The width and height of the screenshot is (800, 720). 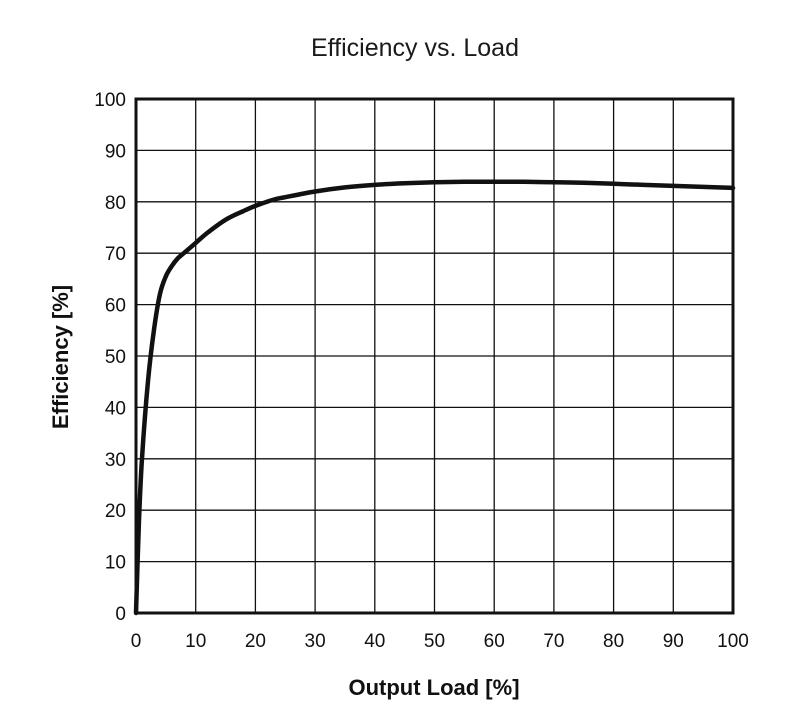 I want to click on y-tick-label: 50, so click(x=115, y=357).